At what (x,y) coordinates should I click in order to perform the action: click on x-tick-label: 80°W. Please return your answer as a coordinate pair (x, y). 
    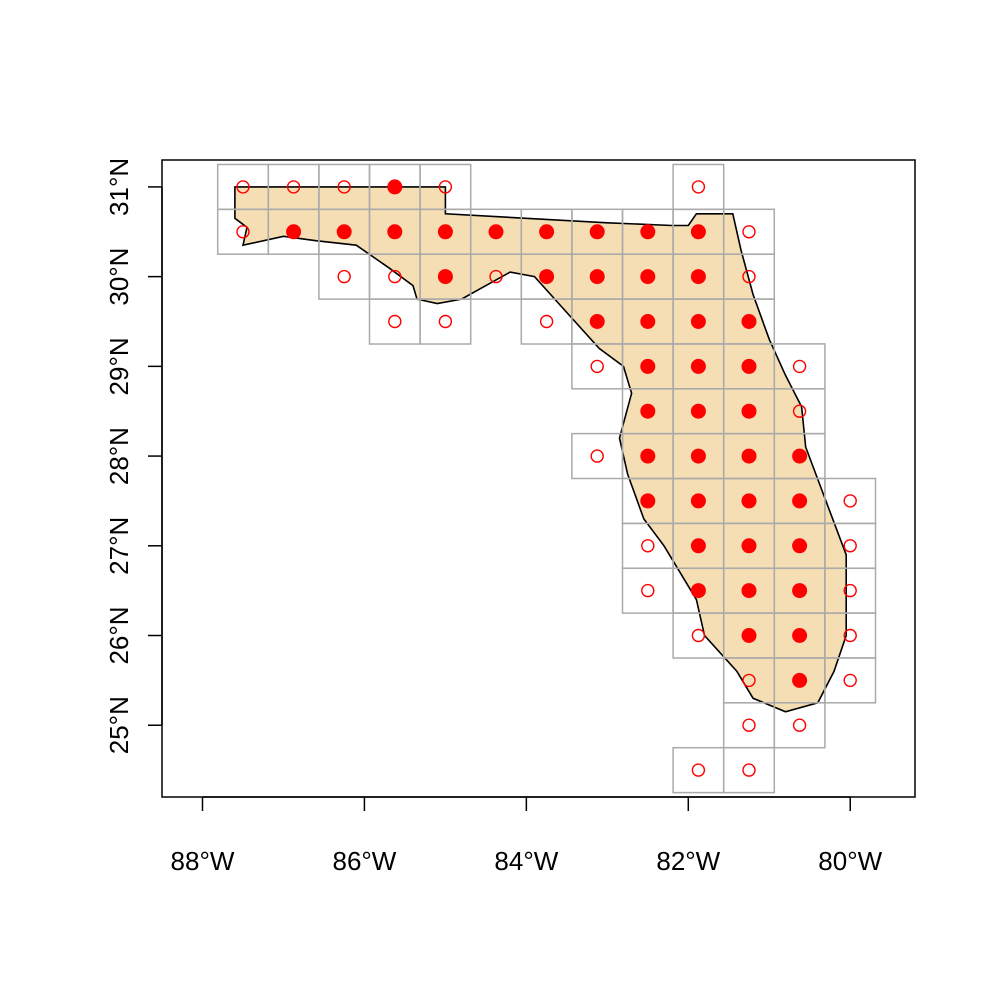
    Looking at the image, I should click on (850, 861).